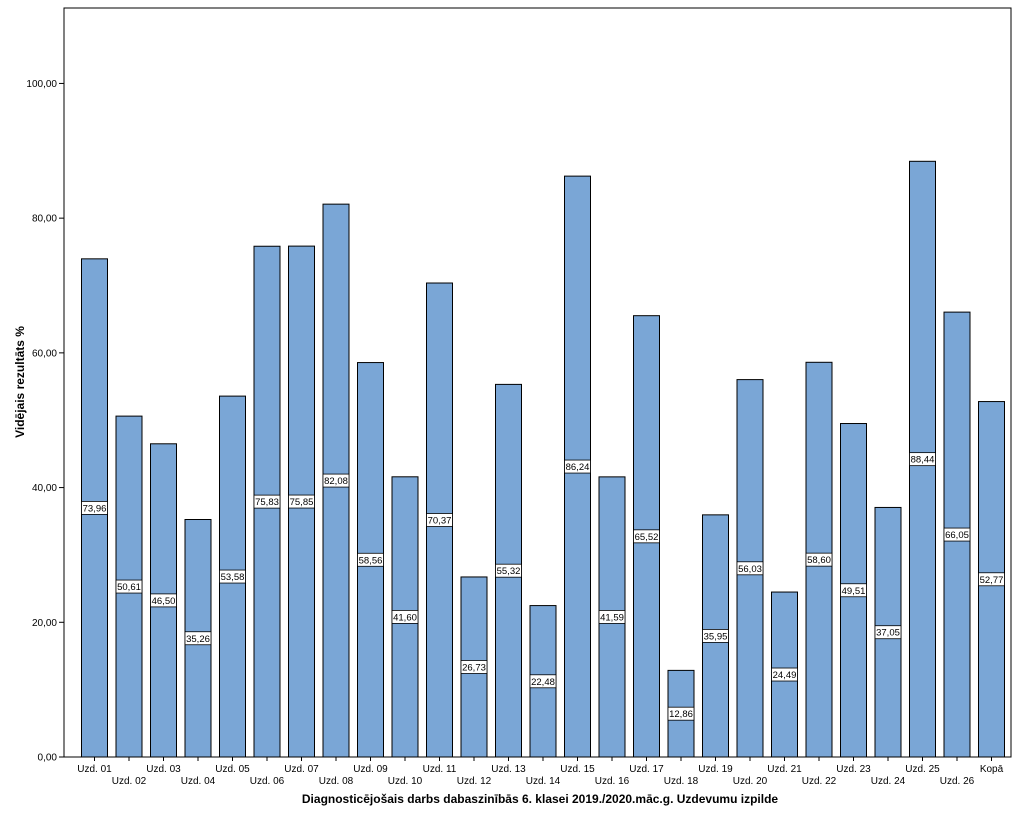 The height and width of the screenshot is (819, 1024). Describe the element at coordinates (853, 769) in the screenshot. I see `x-tick-label: Uzd. 23` at that location.